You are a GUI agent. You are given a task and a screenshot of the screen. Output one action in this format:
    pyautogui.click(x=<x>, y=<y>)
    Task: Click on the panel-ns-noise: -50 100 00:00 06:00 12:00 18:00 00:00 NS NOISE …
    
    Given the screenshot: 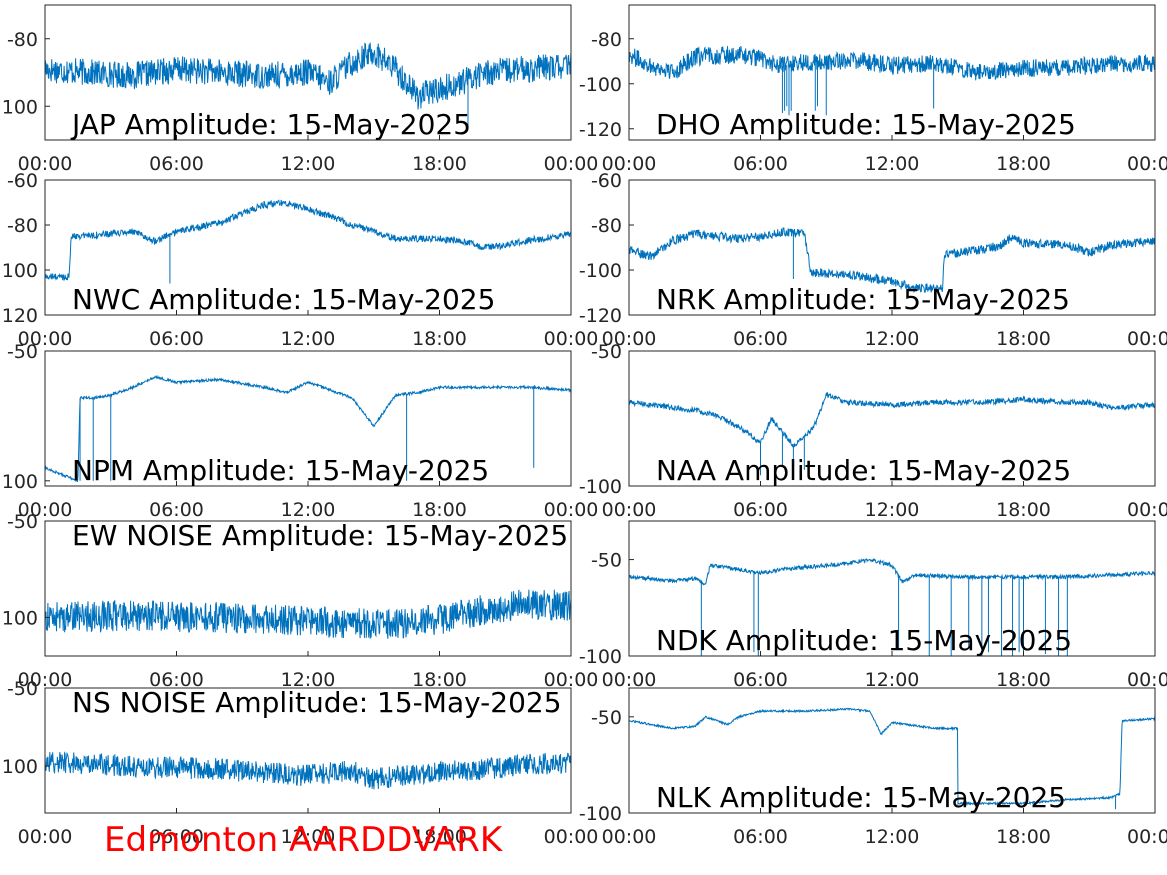 What is the action you would take?
    pyautogui.click(x=300, y=763)
    